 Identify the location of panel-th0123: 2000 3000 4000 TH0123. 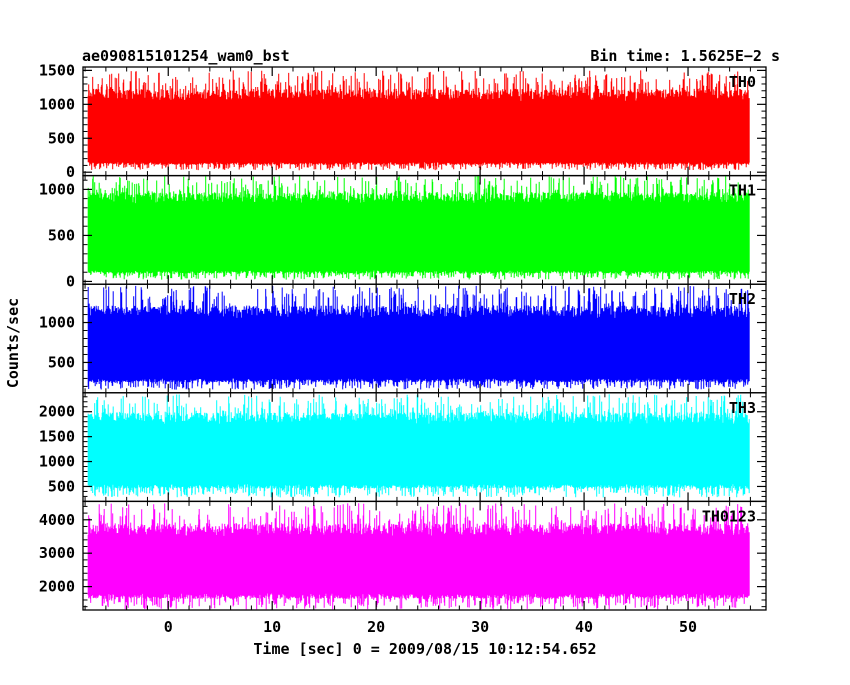
(403, 555).